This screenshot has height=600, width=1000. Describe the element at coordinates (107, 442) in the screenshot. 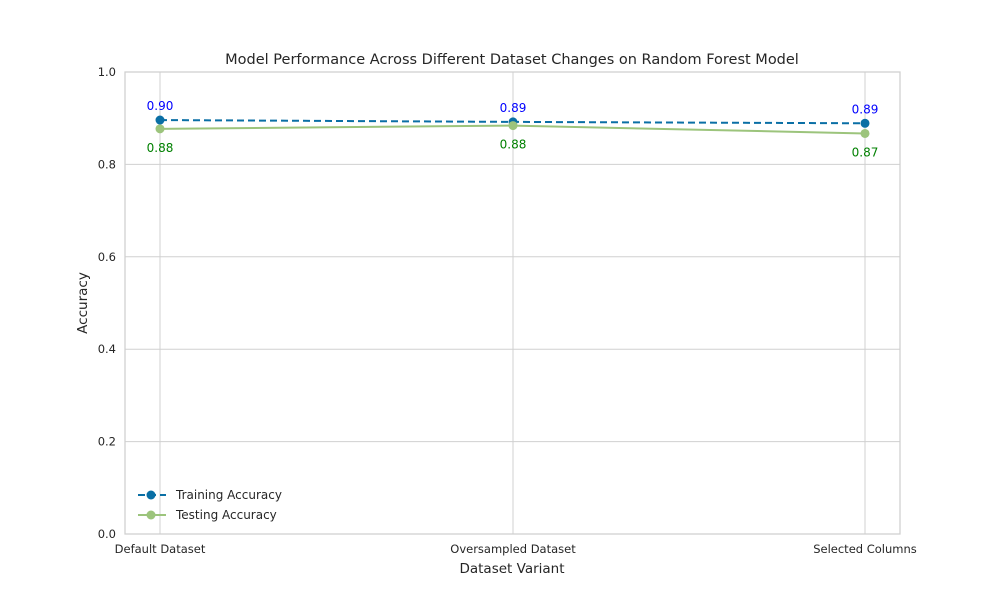

I see `y-tick-label: 0.2` at that location.